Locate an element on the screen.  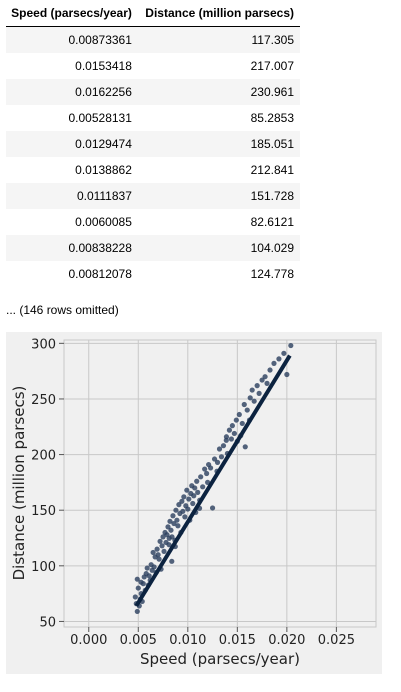
table-cell-distance: 104.029 is located at coordinates (272, 248).